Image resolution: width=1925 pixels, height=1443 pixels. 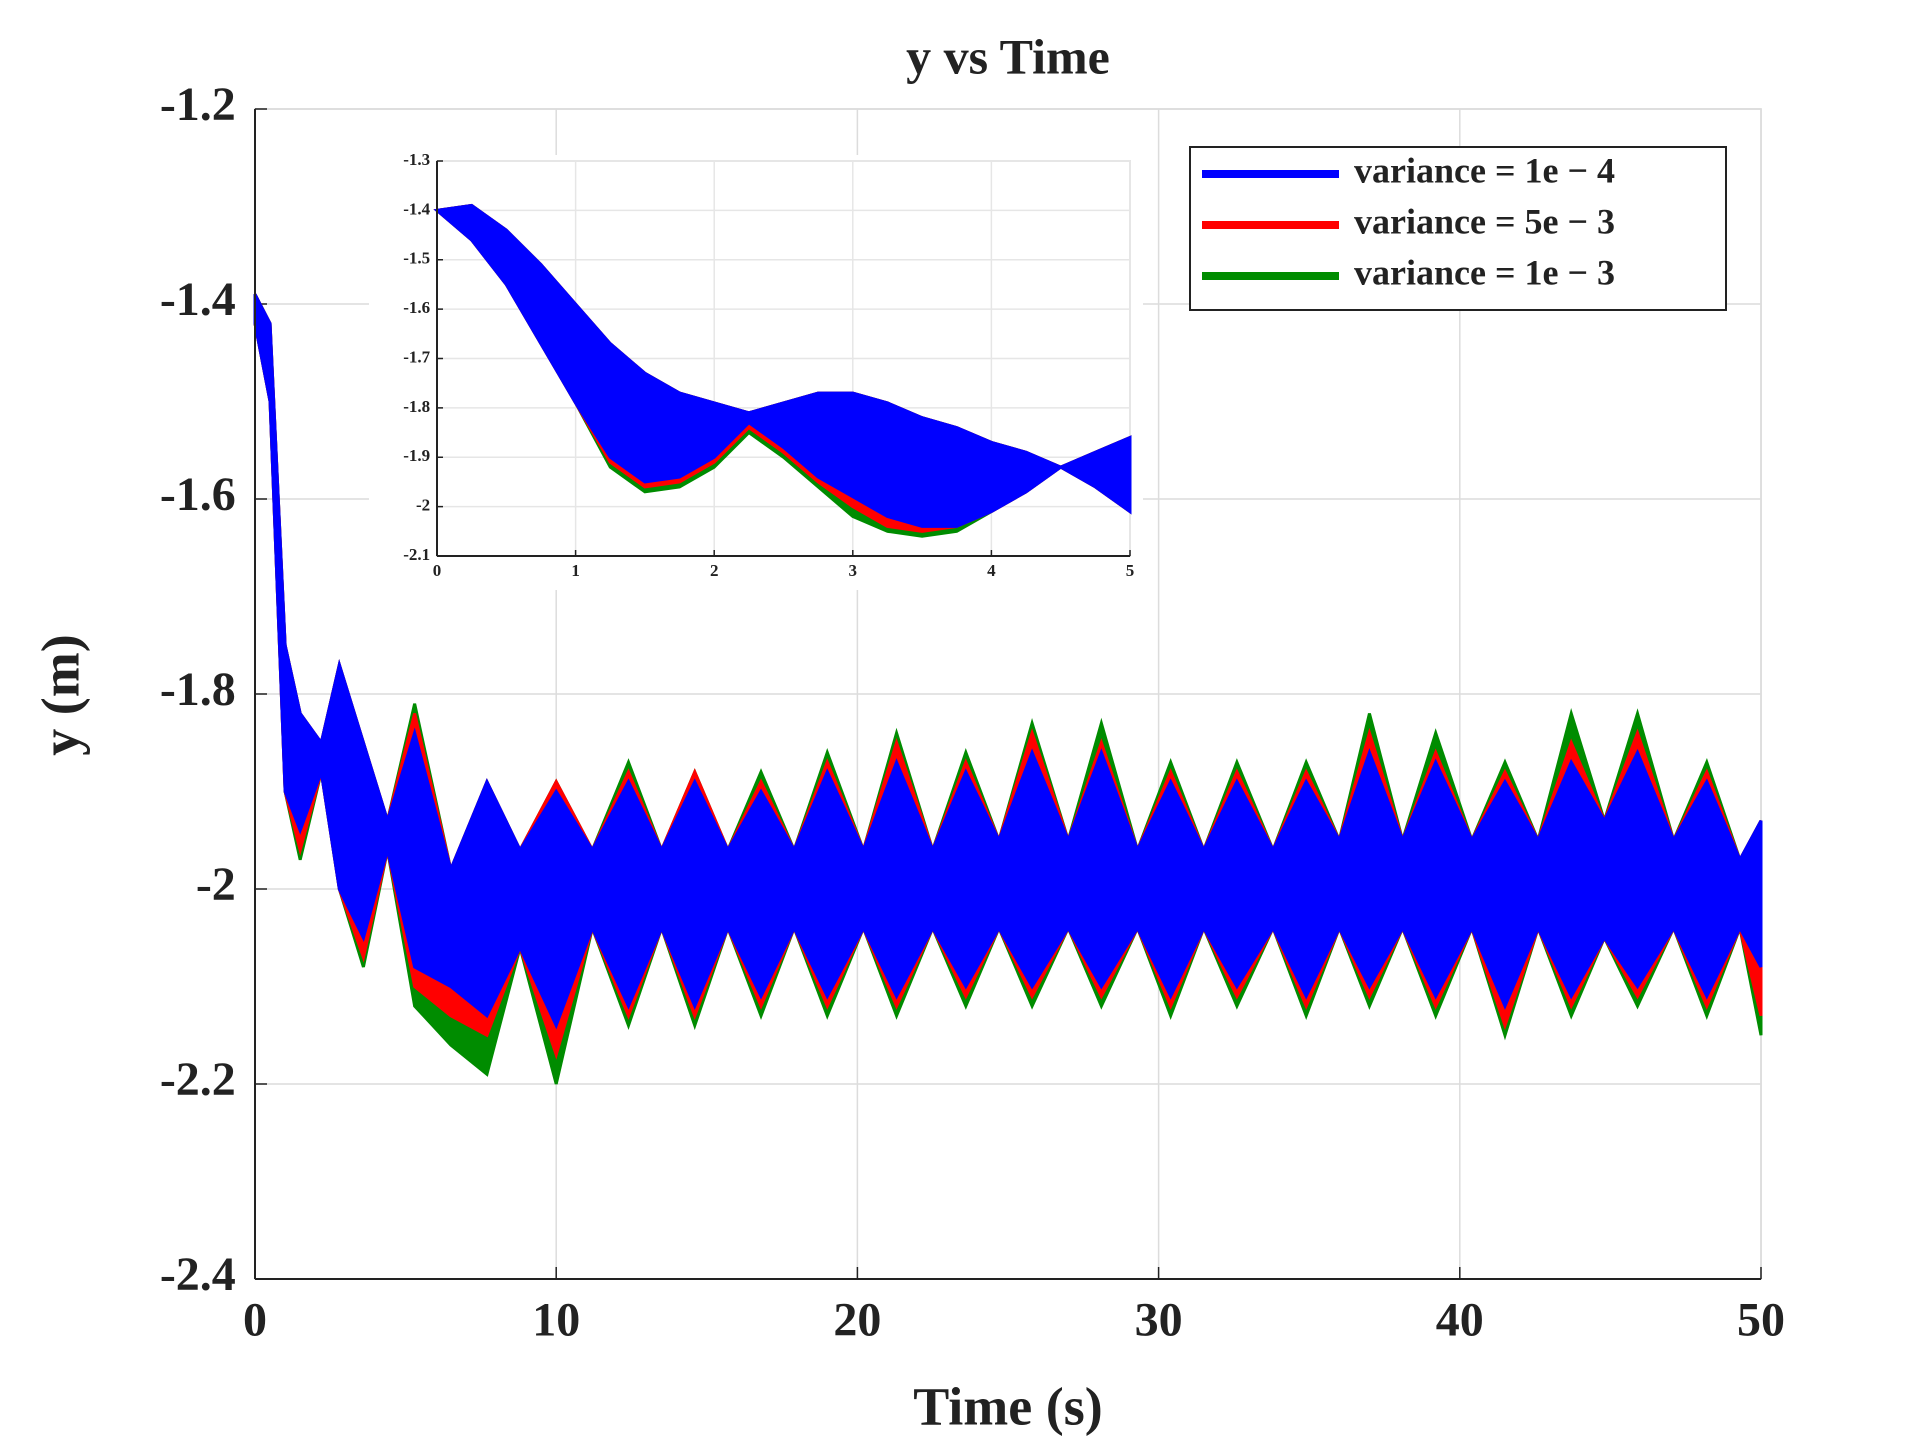 I want to click on inset-chart: 0 1 2 3 4 5 -2.1 -2 -1.9 -1.8 -1.7 -1.6 -1.5 -1.4 -1.3, so click(x=756, y=370).